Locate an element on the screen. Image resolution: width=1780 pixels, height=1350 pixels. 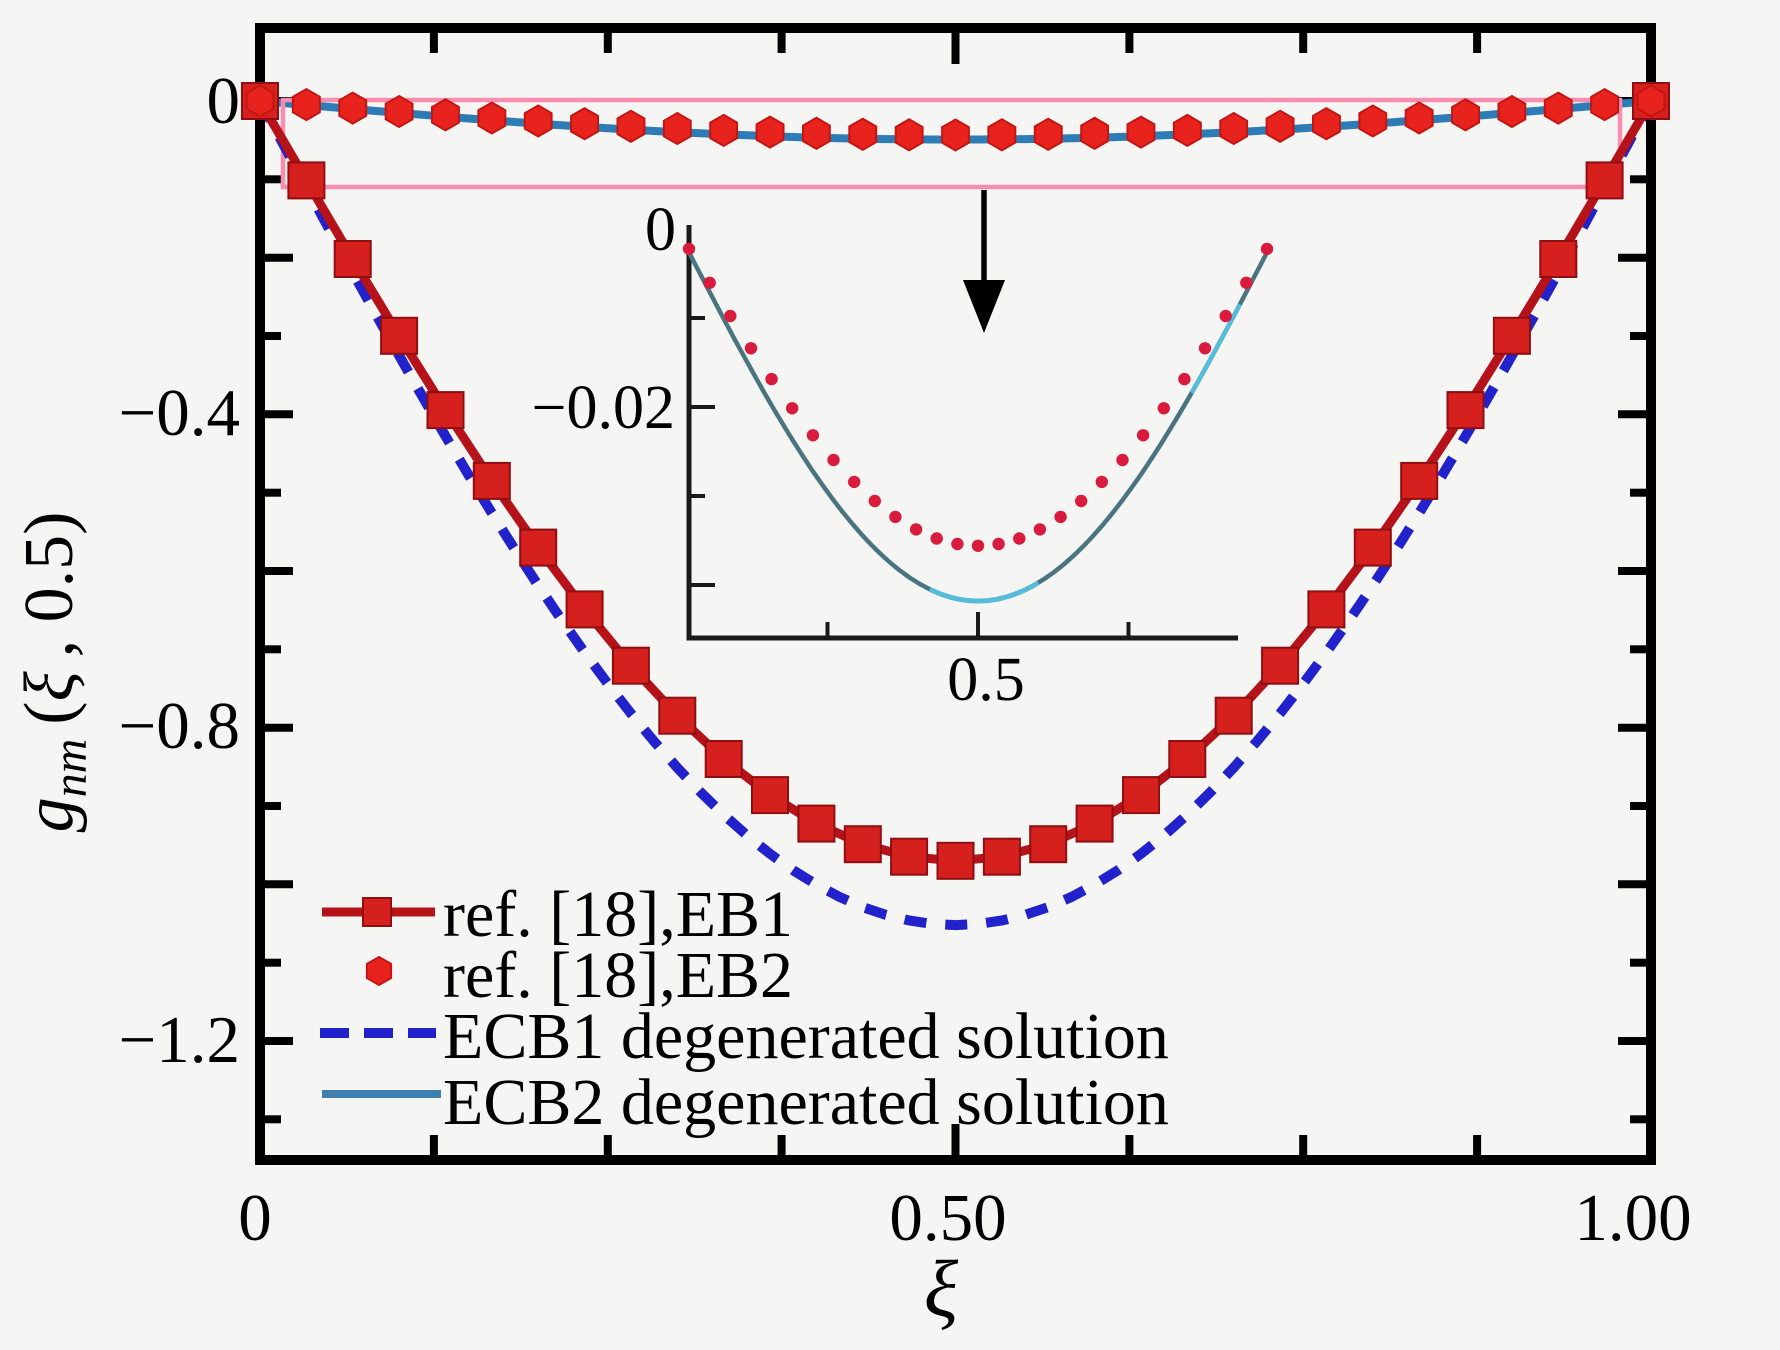
svg-text: 0.50 is located at coordinates (947, 1218).